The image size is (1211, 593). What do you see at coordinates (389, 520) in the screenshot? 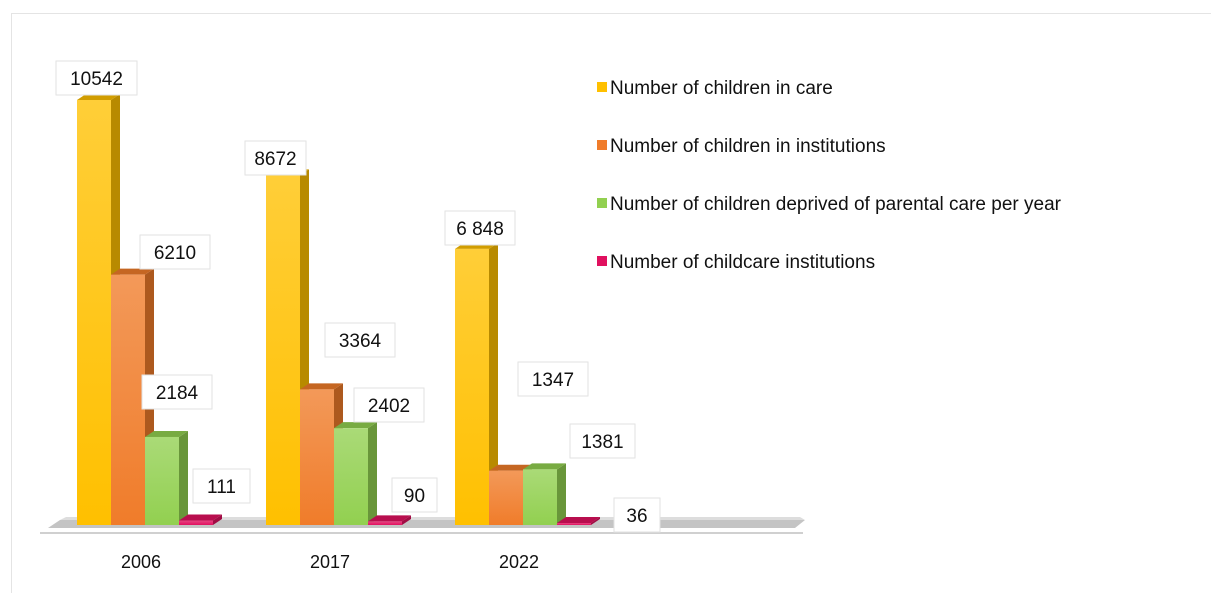
I see `bar-number-of-childcare-institutions-2017` at bounding box center [389, 520].